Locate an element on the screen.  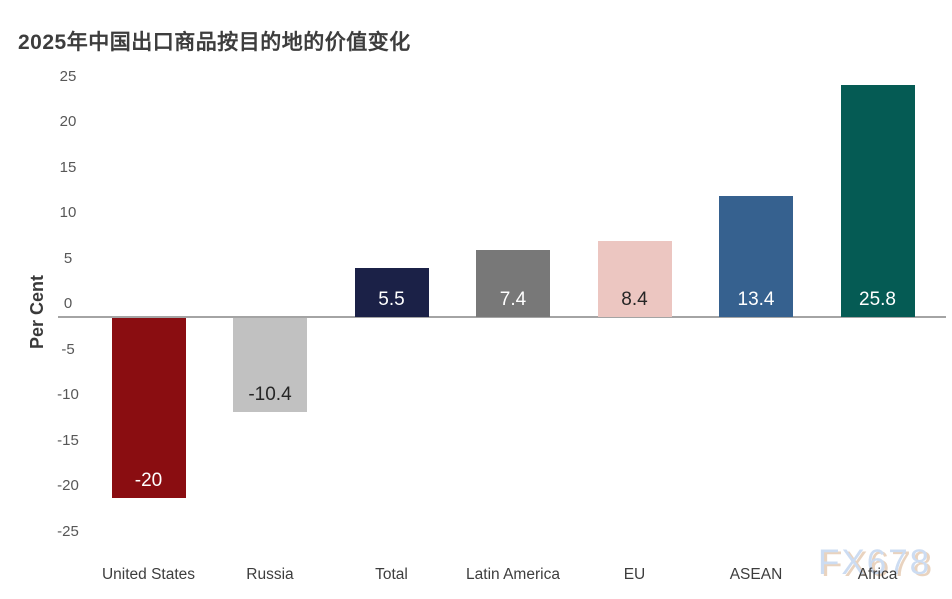
bar-value-label: 25.8 is located at coordinates (877, 299).